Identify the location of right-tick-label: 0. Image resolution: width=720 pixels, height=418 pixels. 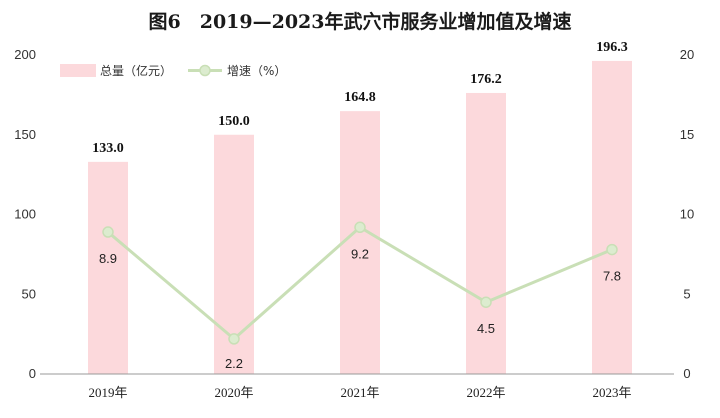
(686, 373).